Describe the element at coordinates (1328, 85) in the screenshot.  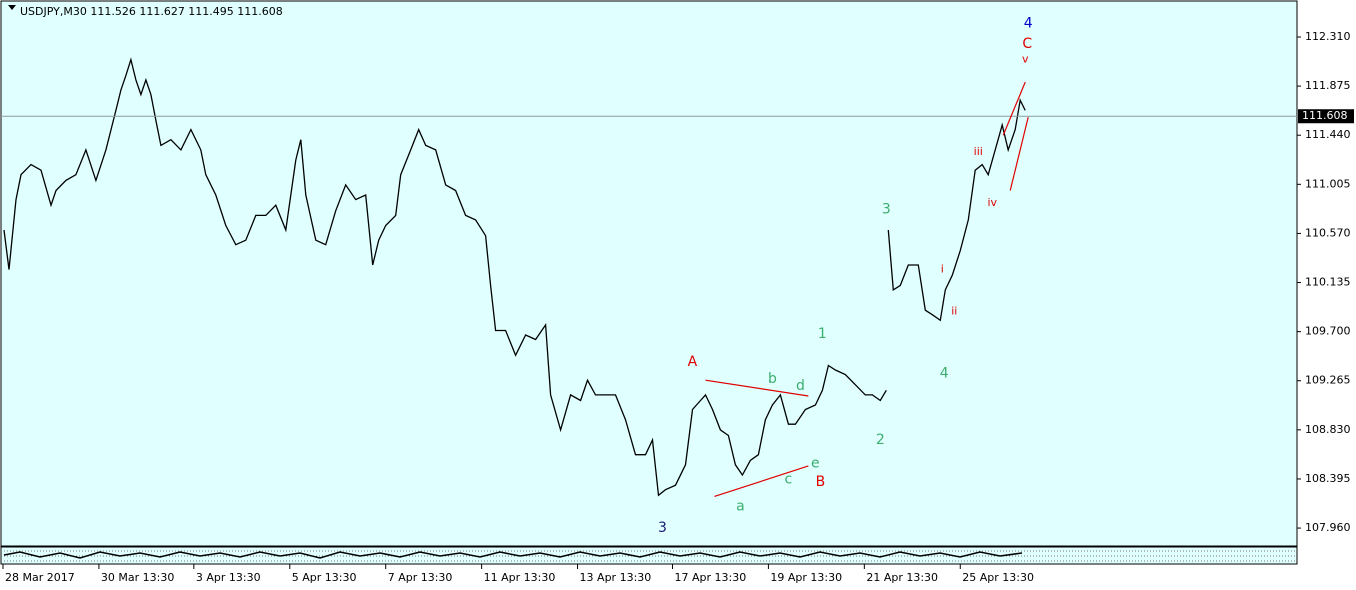
I see `y-tick-label: 111.875` at that location.